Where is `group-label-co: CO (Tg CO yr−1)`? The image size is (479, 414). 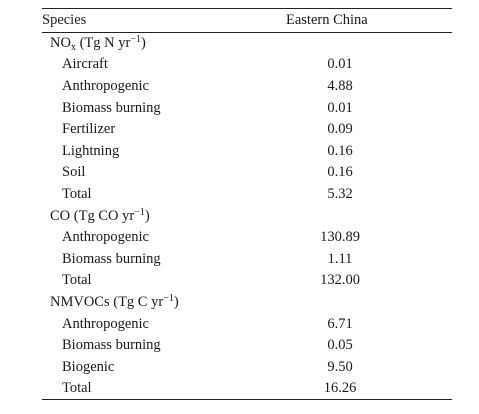
group-label-co: CO (Tg CO yr−1) is located at coordinates (247, 216).